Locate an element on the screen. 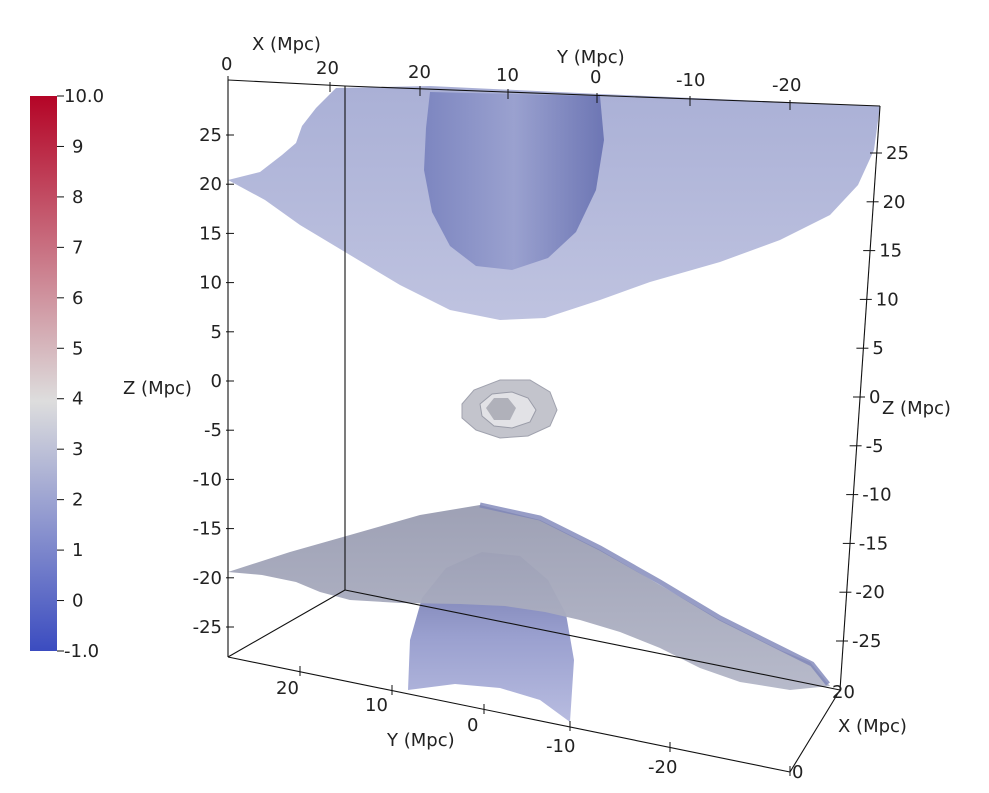 This screenshot has width=989, height=793. top-y-tick-3: -10 is located at coordinates (690, 80).